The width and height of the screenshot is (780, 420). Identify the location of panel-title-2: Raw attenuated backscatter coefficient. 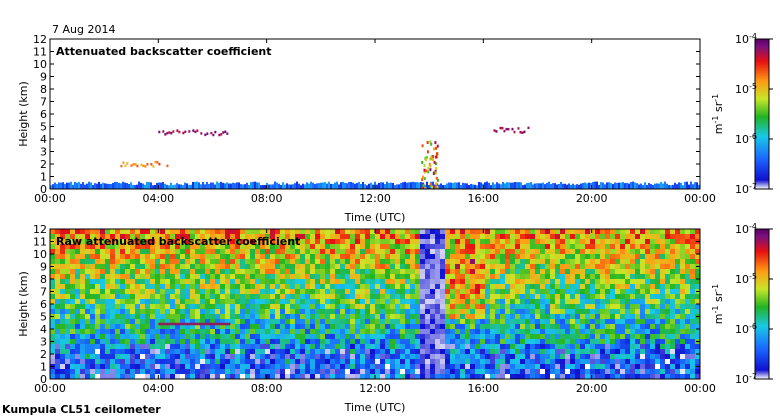
(178, 241).